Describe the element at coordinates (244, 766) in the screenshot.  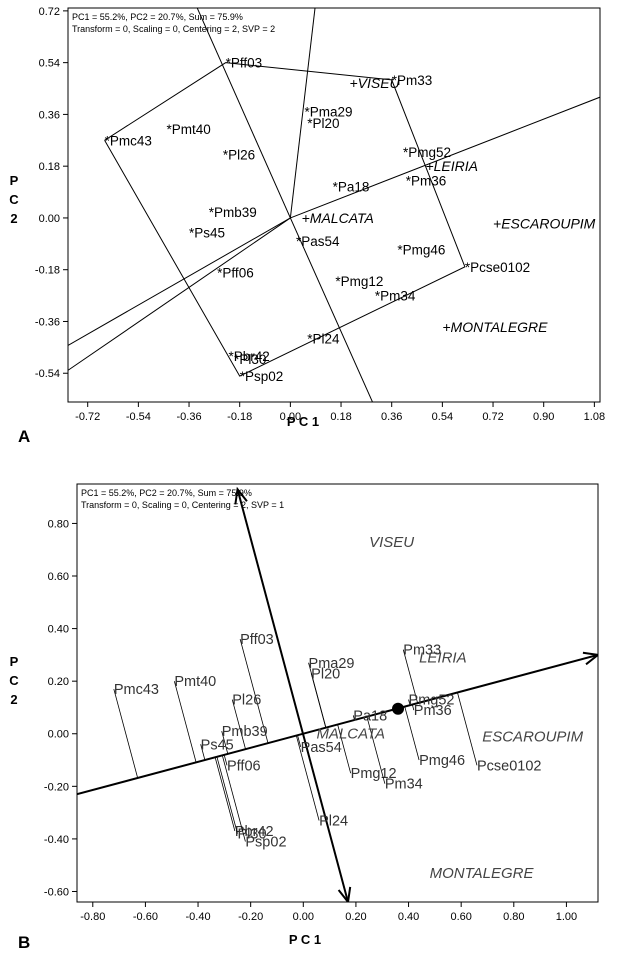
I see `genotype-label: Pff06` at that location.